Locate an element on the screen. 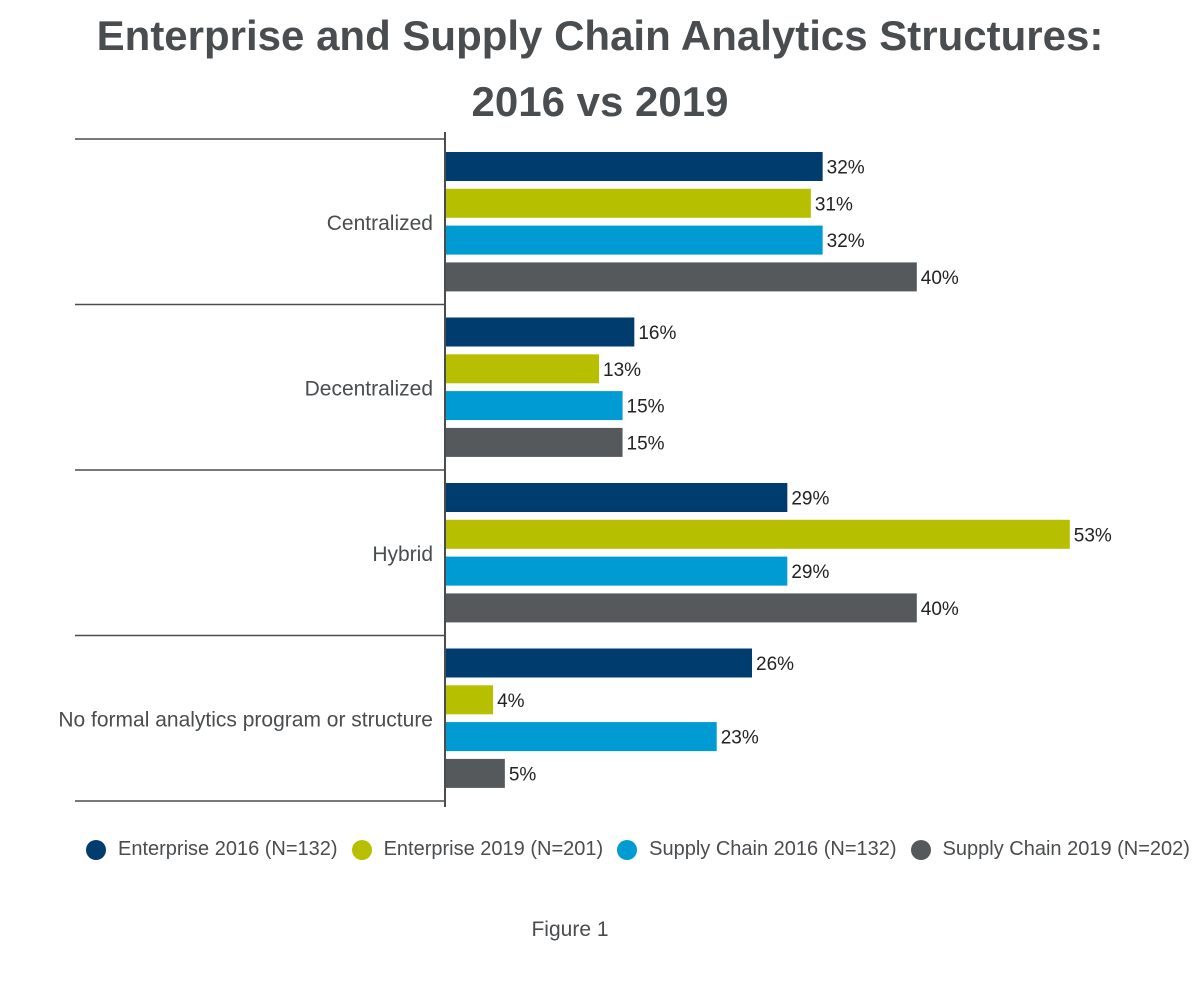 This screenshot has width=1200, height=1006. value-label-no-formal-analytics-program-or-structure-supply-chain-2016-n-132: 23% is located at coordinates (740, 738).